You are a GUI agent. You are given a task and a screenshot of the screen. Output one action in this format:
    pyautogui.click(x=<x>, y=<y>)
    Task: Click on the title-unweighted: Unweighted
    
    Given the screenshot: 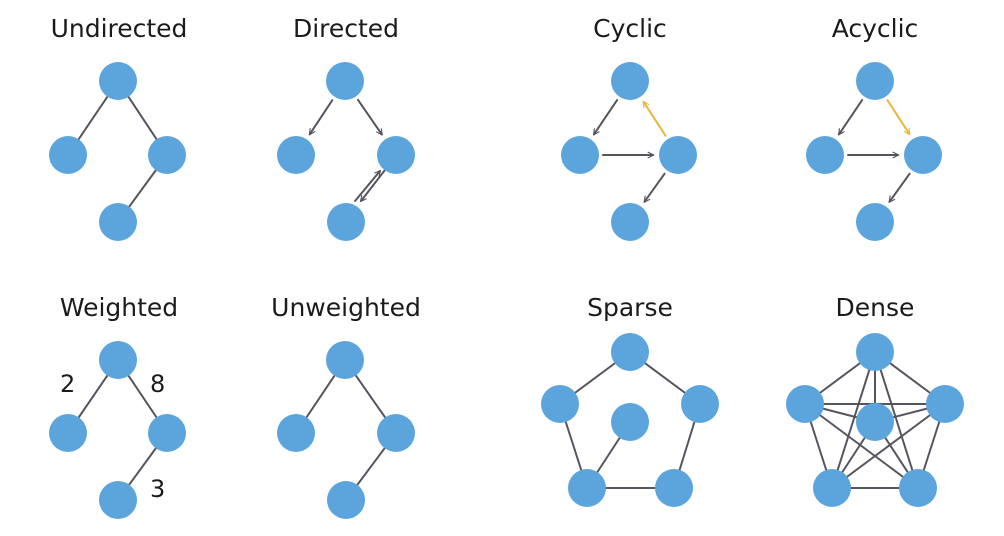 What is the action you would take?
    pyautogui.click(x=346, y=307)
    